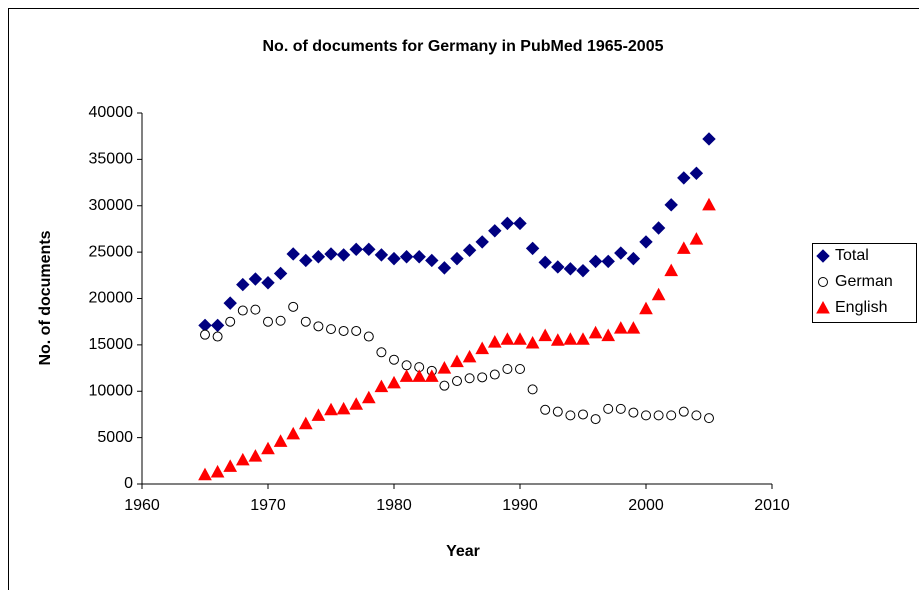 This screenshot has width=919, height=590. Describe the element at coordinates (115, 437) in the screenshot. I see `y-tick-label: 5000` at that location.